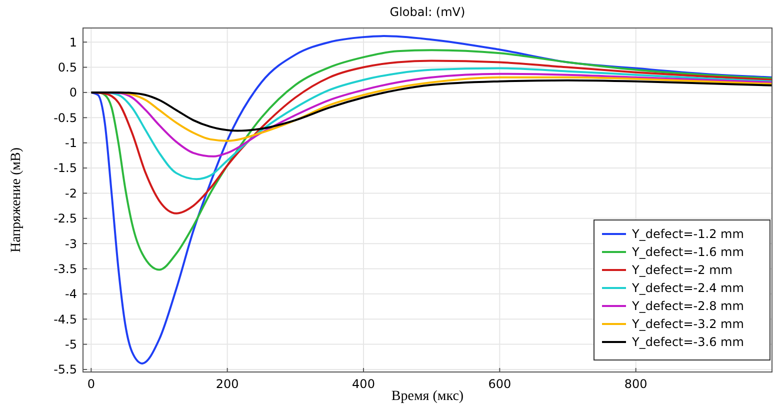 This screenshot has width=780, height=406. I want to click on y-tick-label: -2, so click(71, 193).